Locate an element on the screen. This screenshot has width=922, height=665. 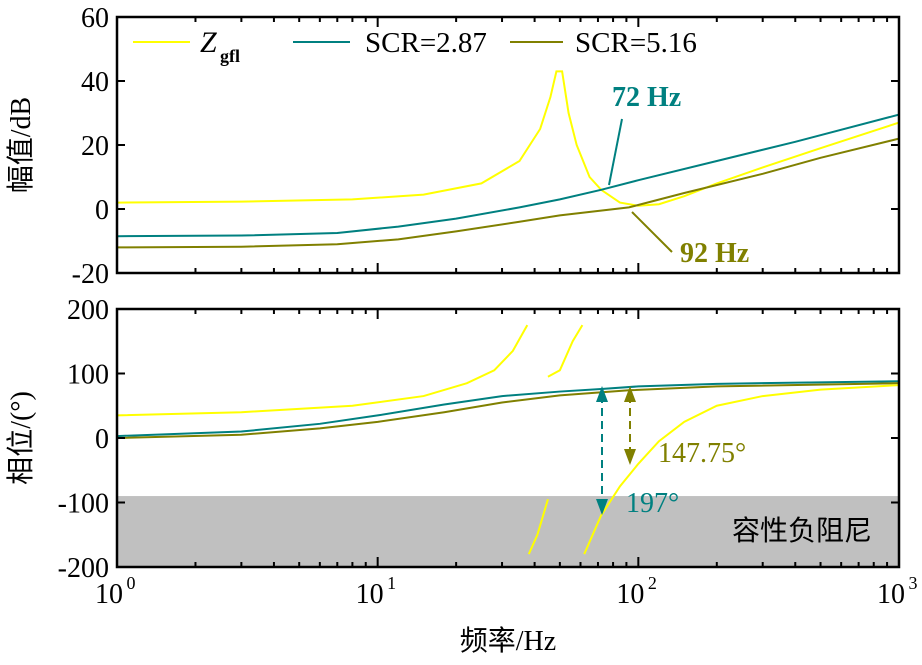
x-tick-exponent: 3 is located at coordinates (913, 583).